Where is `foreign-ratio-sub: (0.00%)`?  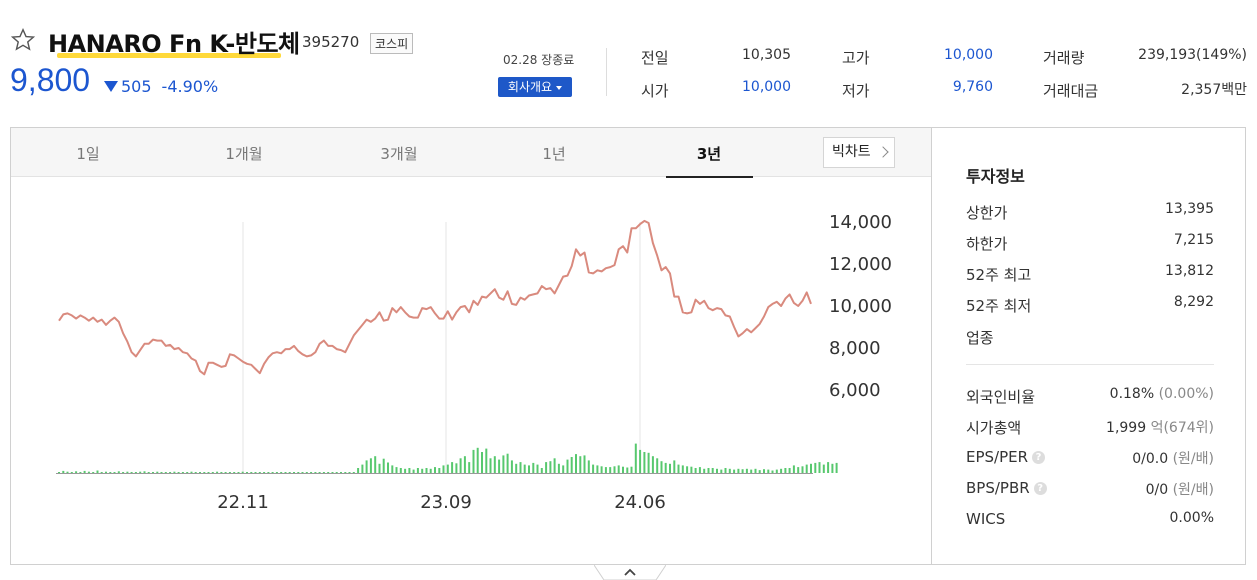 foreign-ratio-sub: (0.00%) is located at coordinates (1186, 394).